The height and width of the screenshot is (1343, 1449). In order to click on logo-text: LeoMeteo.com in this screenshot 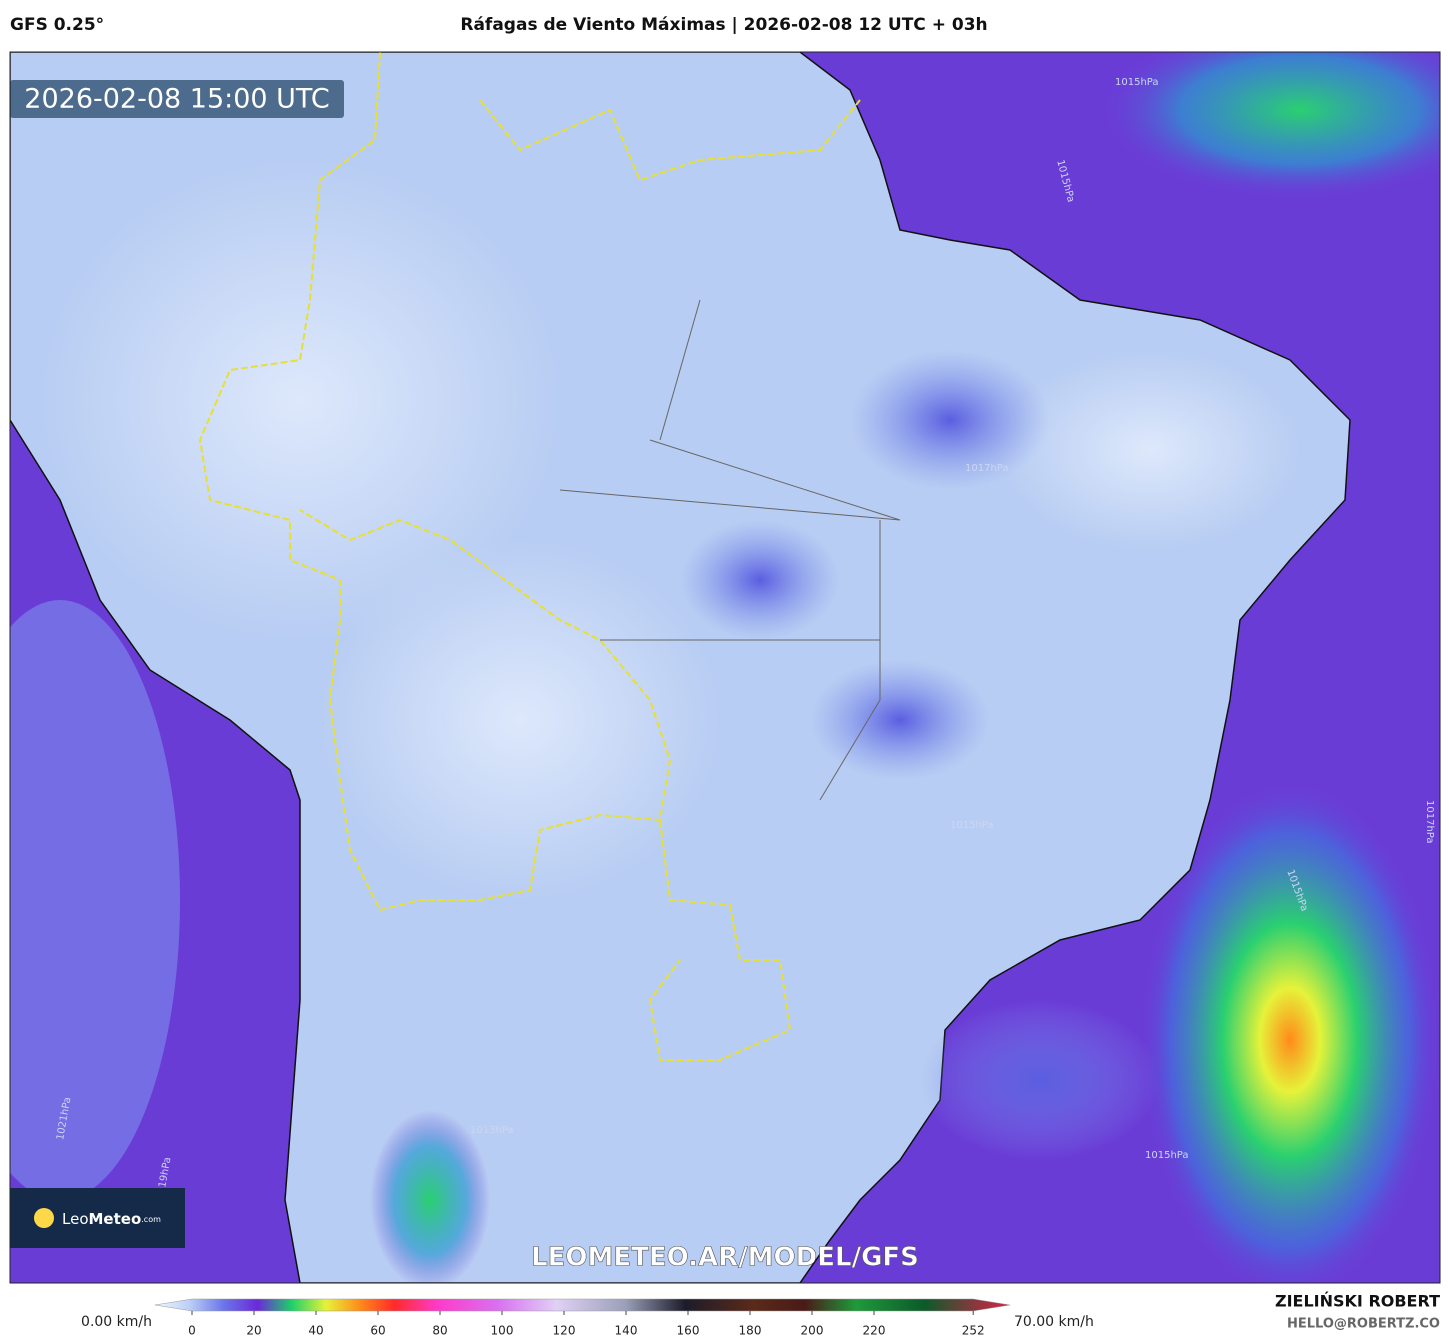, I will do `click(111, 1219)`.